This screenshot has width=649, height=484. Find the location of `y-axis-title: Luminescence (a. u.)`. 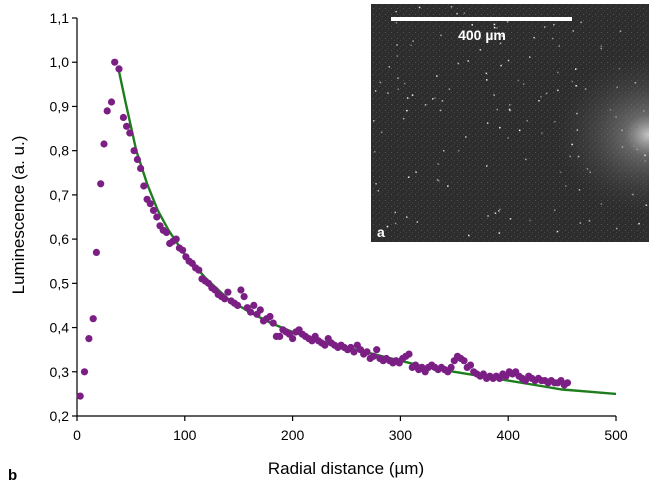

y-axis-title: Luminescence (a. u.) is located at coordinates (18, 215).